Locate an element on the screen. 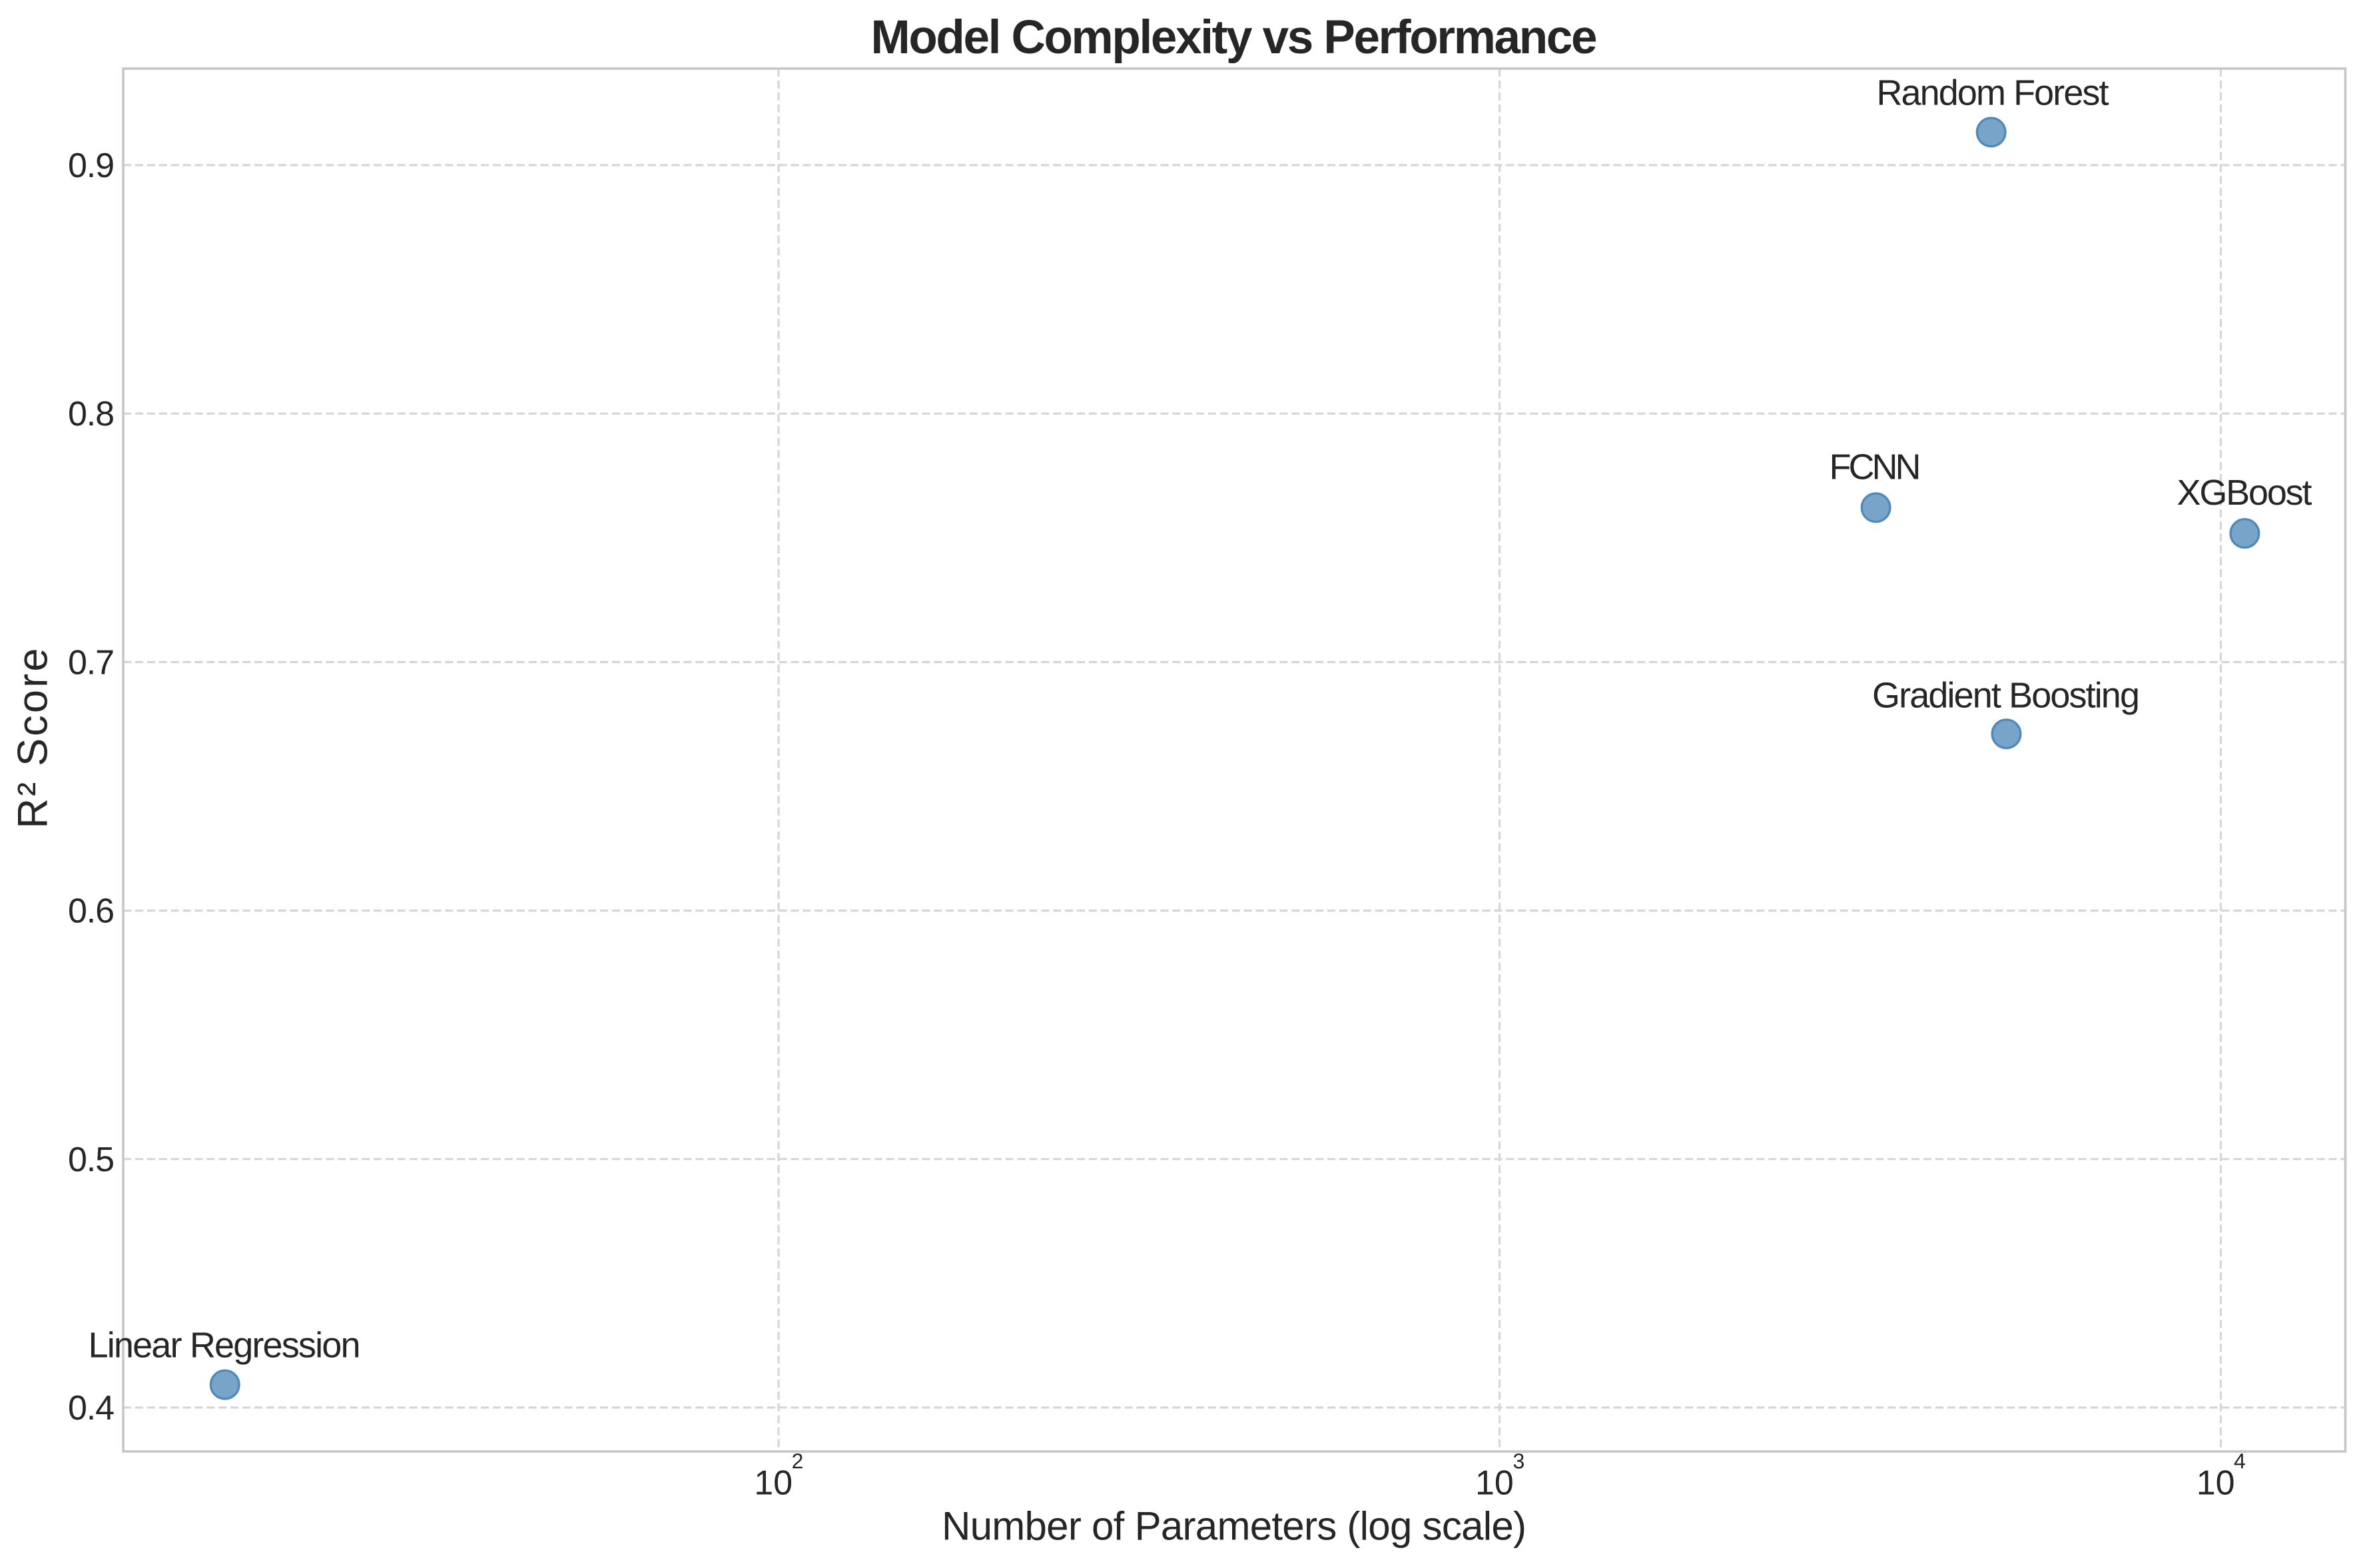 This screenshot has width=2365, height=1568. svg-text: Random Forest is located at coordinates (1993, 93).